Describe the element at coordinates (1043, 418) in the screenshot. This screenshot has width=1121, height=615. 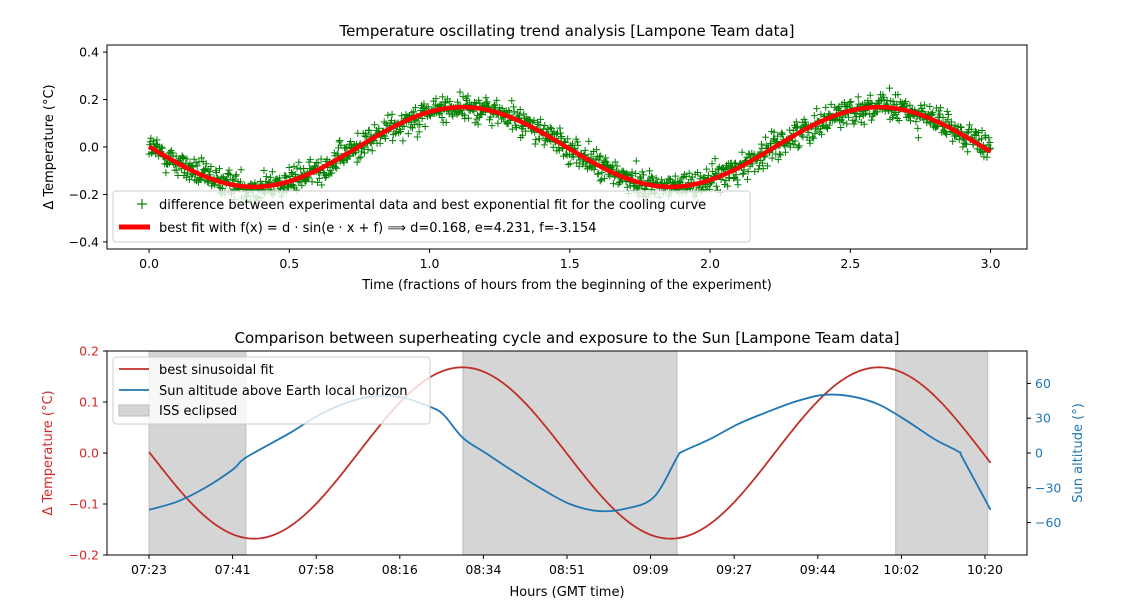
I see `bottom-right-y-tick-label: 30` at that location.